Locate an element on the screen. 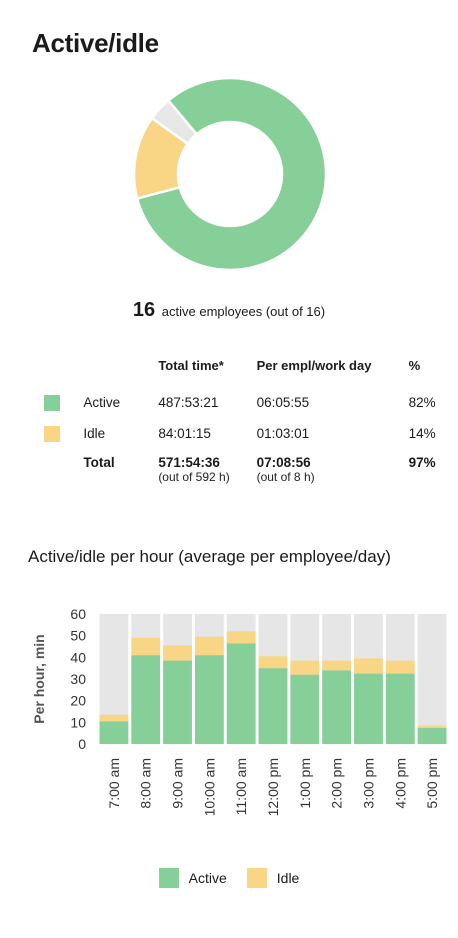 The width and height of the screenshot is (458, 938). x-tick-label: 12:00 pm is located at coordinates (273, 787).